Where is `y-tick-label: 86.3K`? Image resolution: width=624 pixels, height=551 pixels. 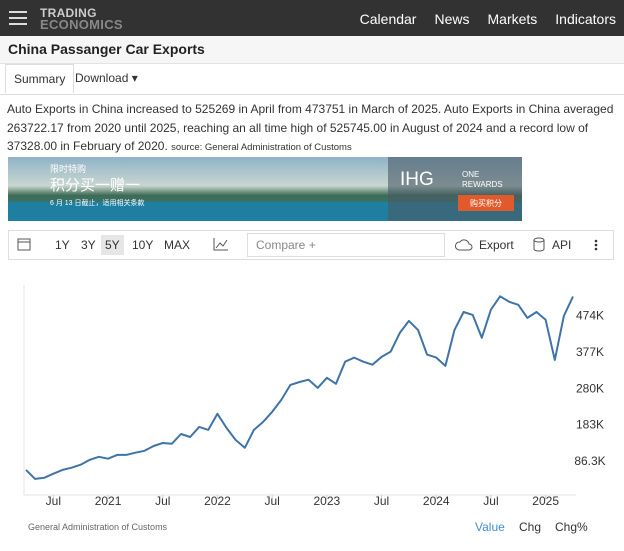 y-tick-label: 86.3K is located at coordinates (589, 461).